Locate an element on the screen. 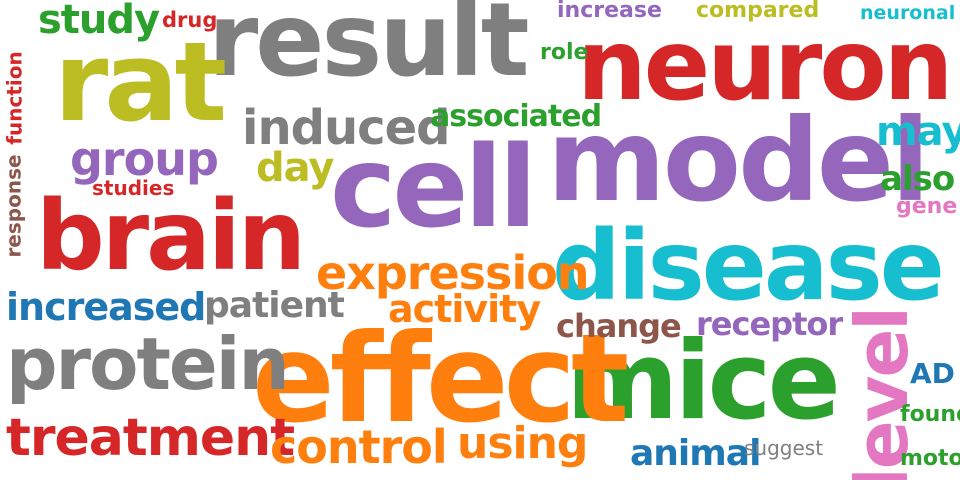 The width and height of the screenshot is (960, 480). word-also: also is located at coordinates (917, 179).